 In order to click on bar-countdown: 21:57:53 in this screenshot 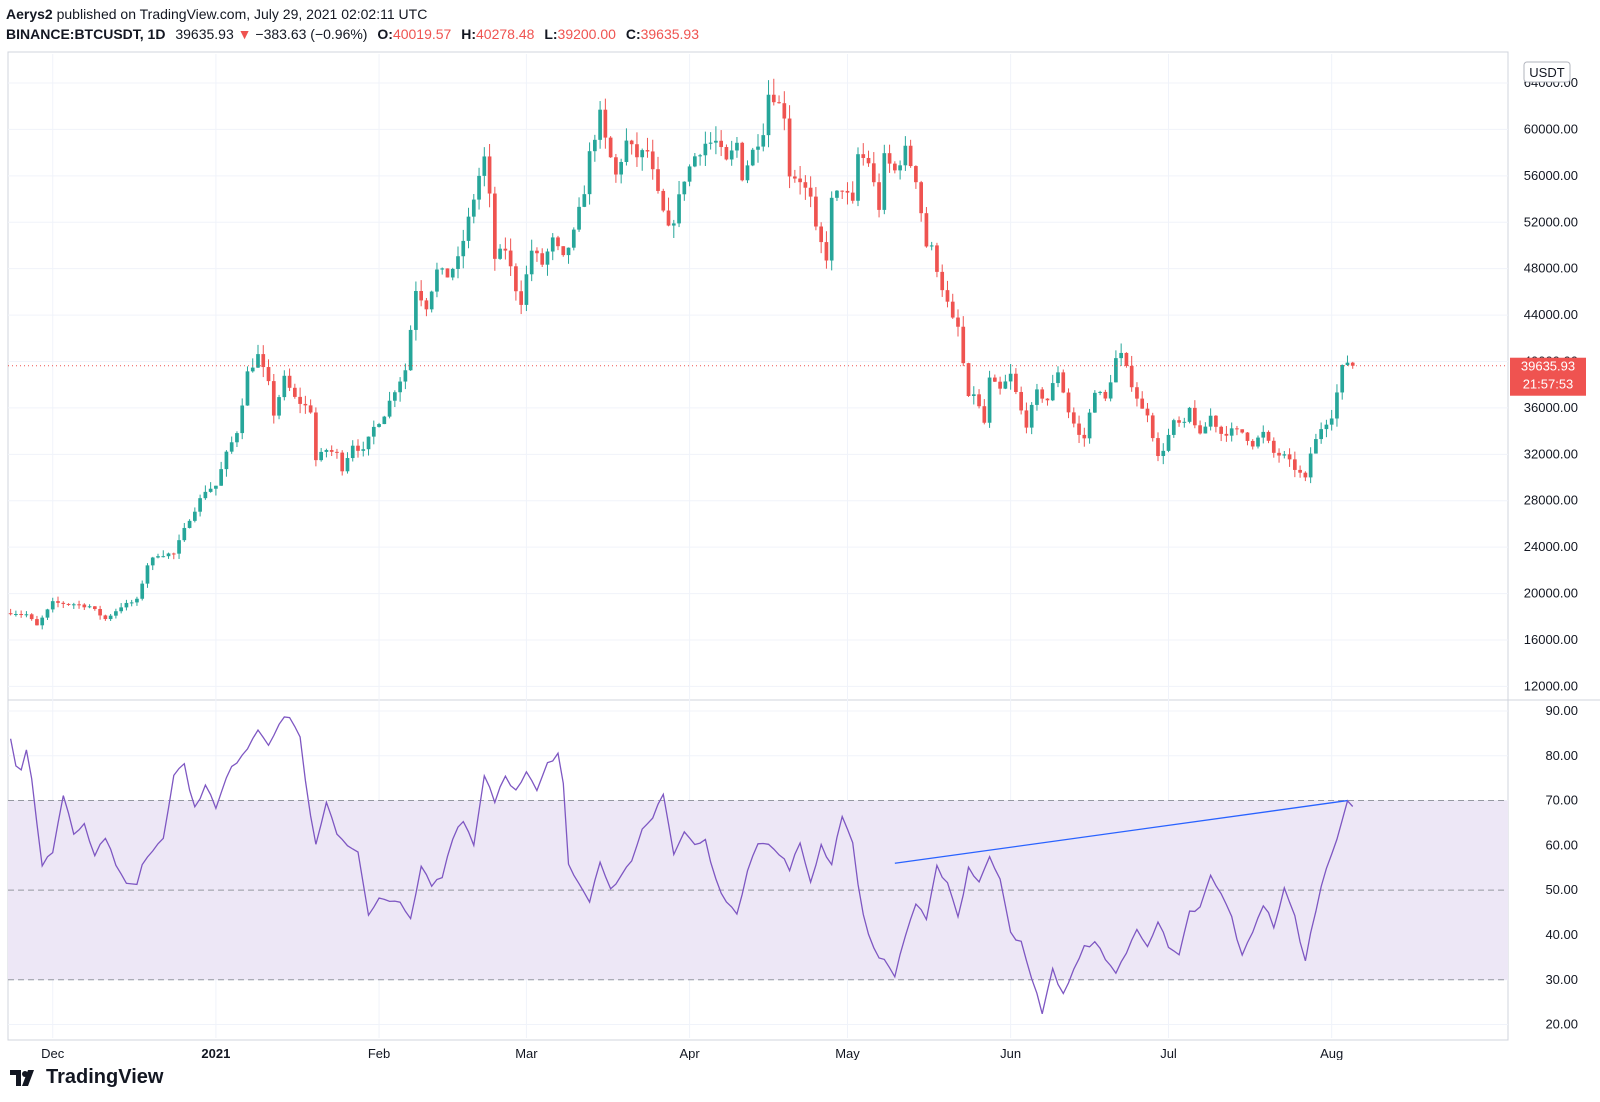, I will do `click(1548, 384)`.